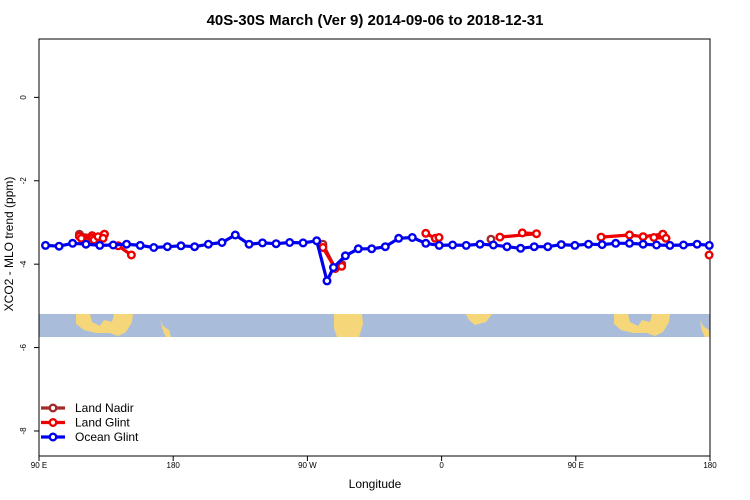 The image size is (750, 500). Describe the element at coordinates (53, 408) in the screenshot. I see `legend-marker-land-nadir` at that location.